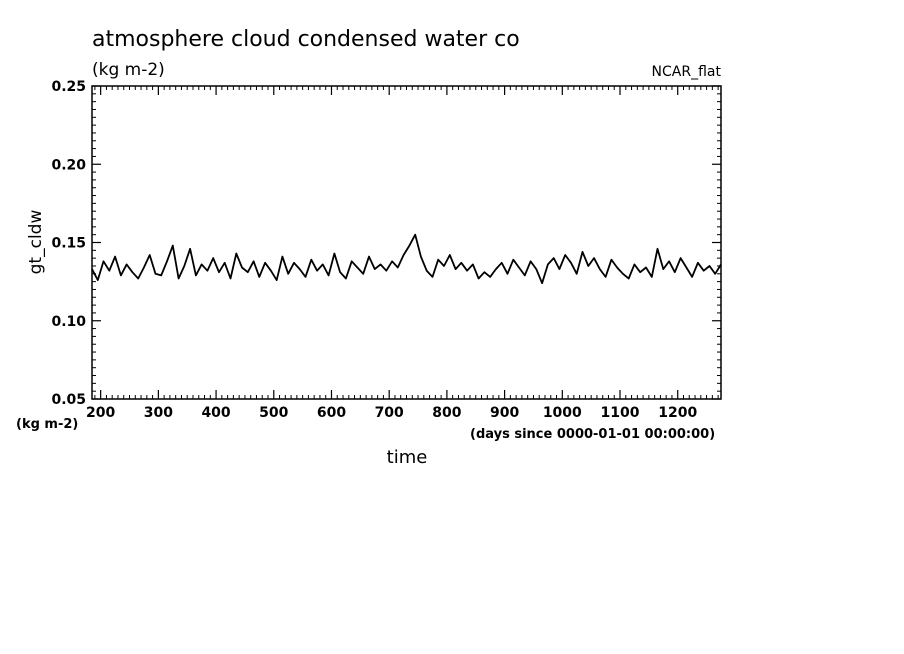 The width and height of the screenshot is (904, 654). Describe the element at coordinates (407, 457) in the screenshot. I see `x-axis-title: time` at that location.